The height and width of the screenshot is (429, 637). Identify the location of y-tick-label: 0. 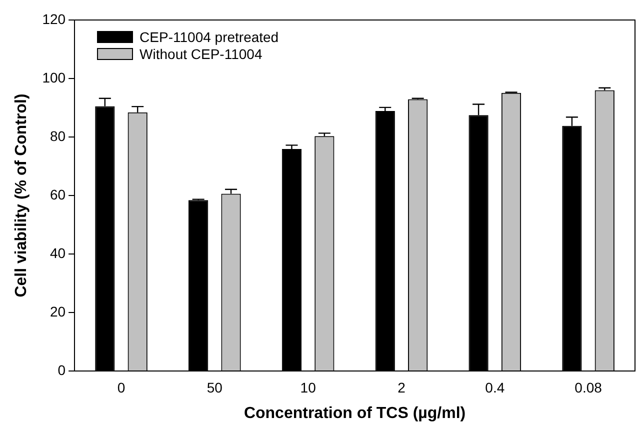
(62, 370).